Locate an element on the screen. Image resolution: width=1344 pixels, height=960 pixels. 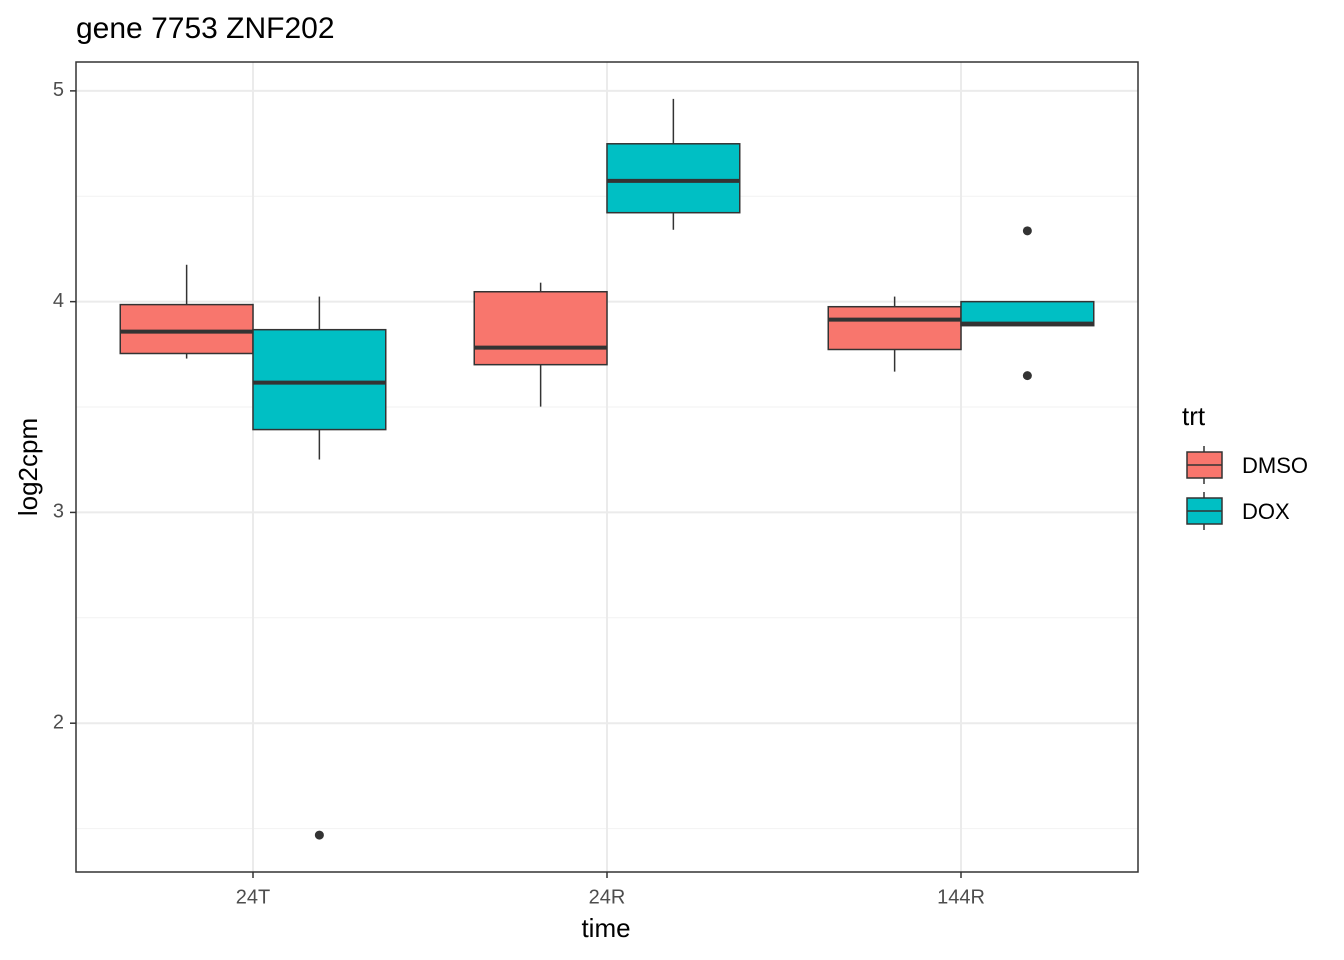
y-tick-label: 2 is located at coordinates (58, 722).